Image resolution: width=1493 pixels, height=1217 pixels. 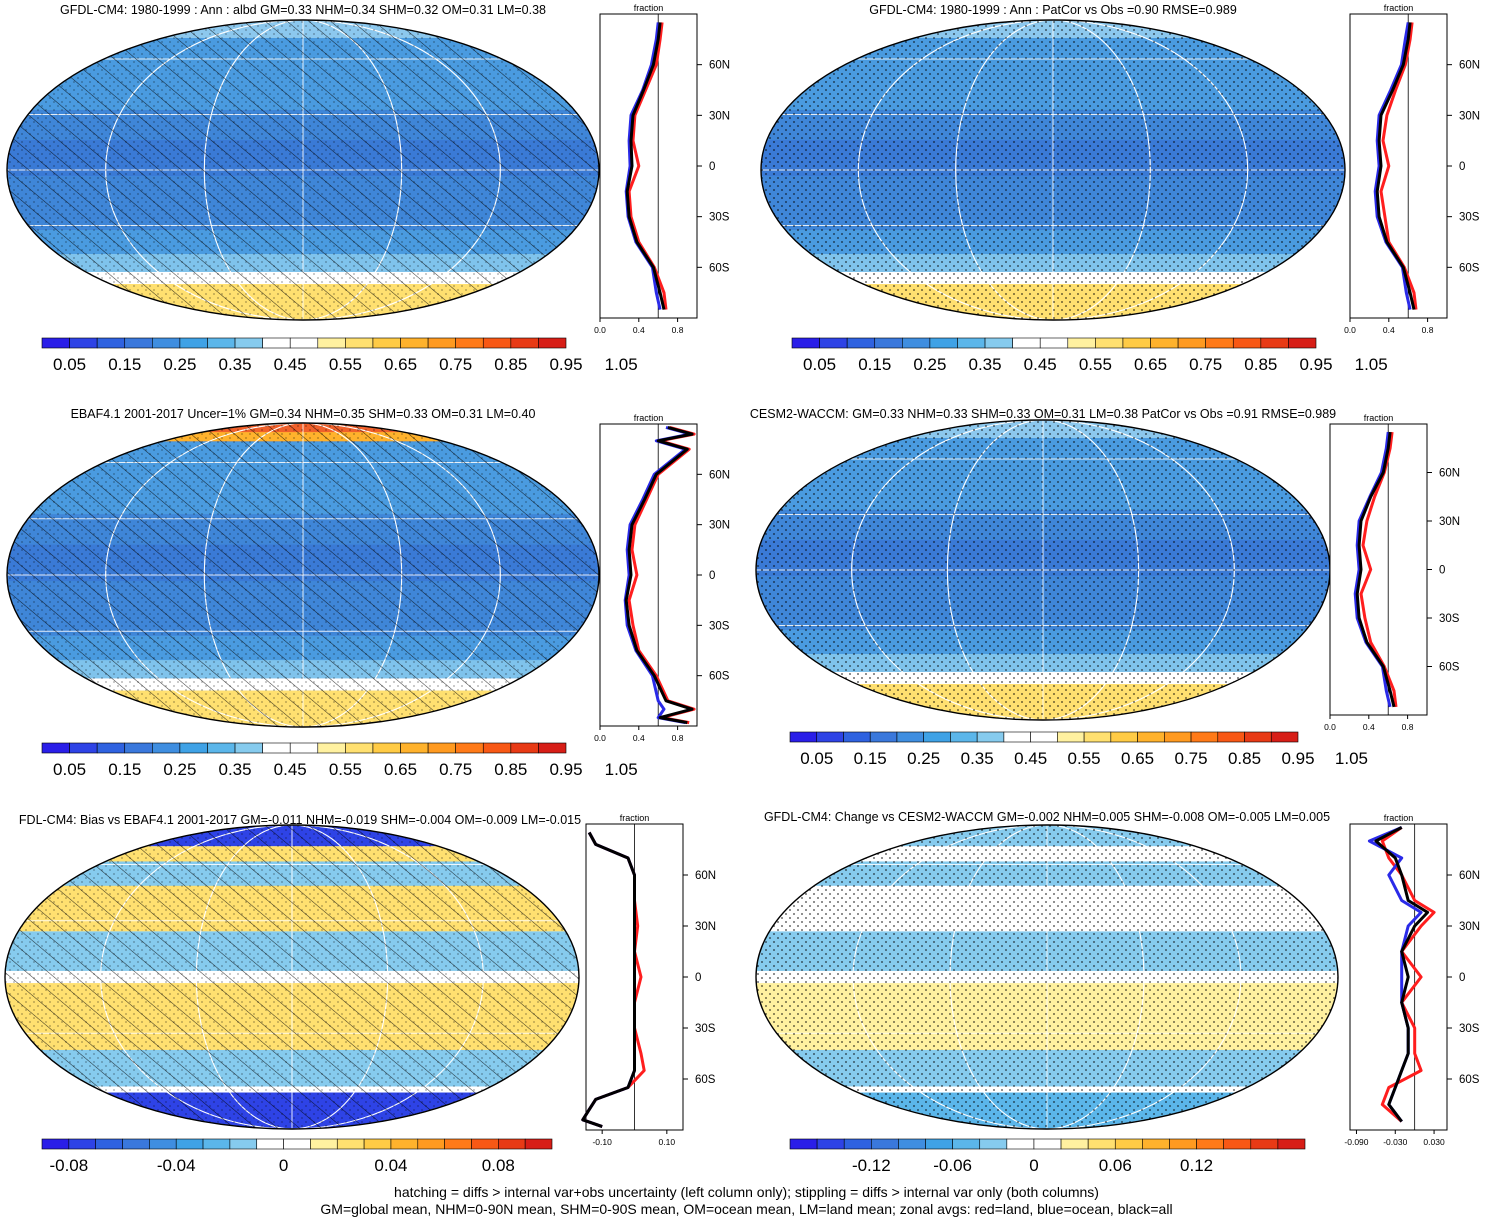 I want to click on colorbar: -0.12 -0.06 0 0.06 0.12, so click(x=1047, y=1156).